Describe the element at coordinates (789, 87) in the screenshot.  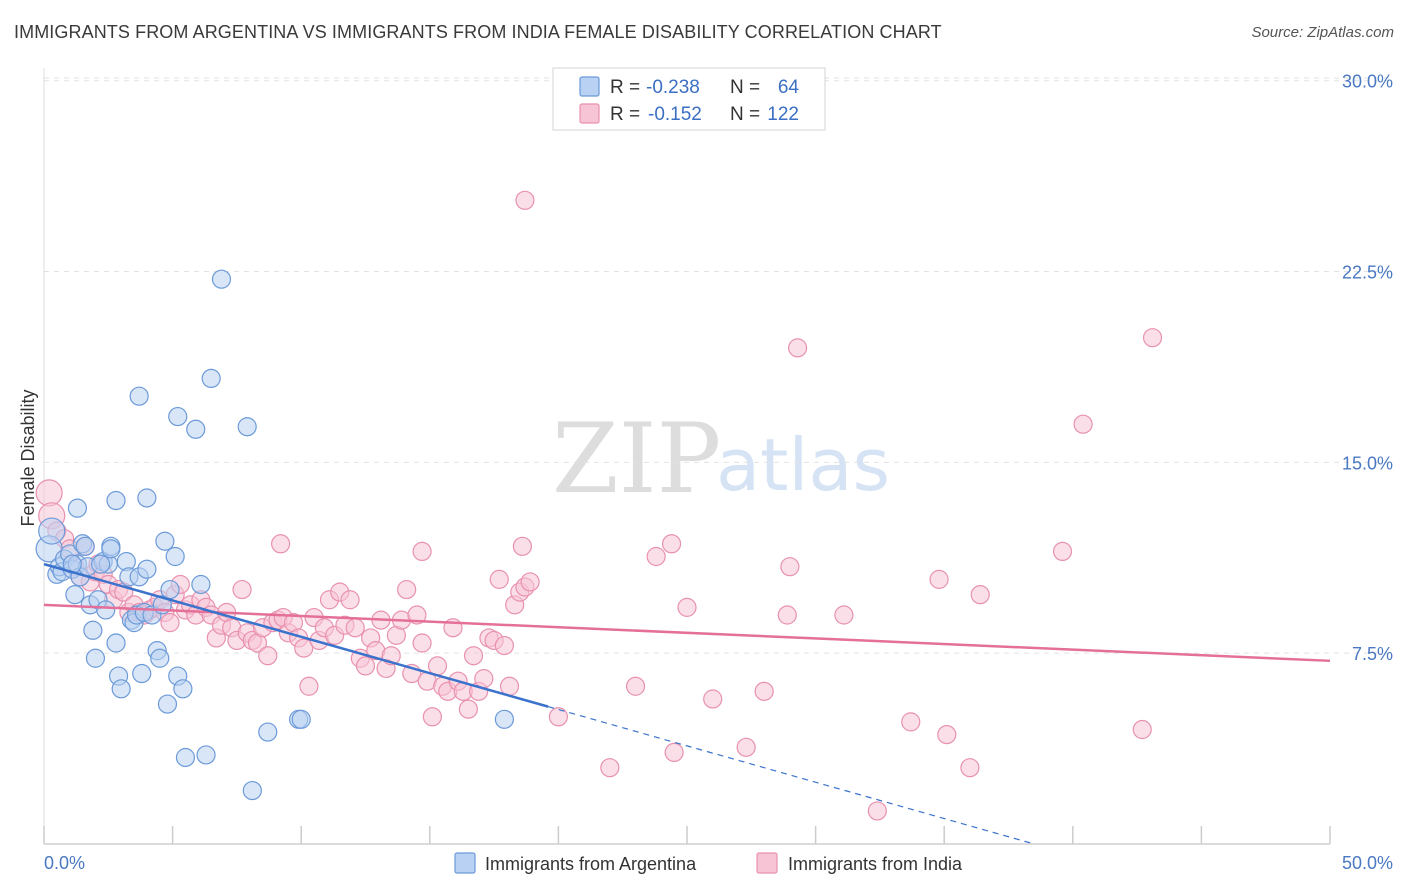
I see `legend-n-value-argentina: 64` at that location.